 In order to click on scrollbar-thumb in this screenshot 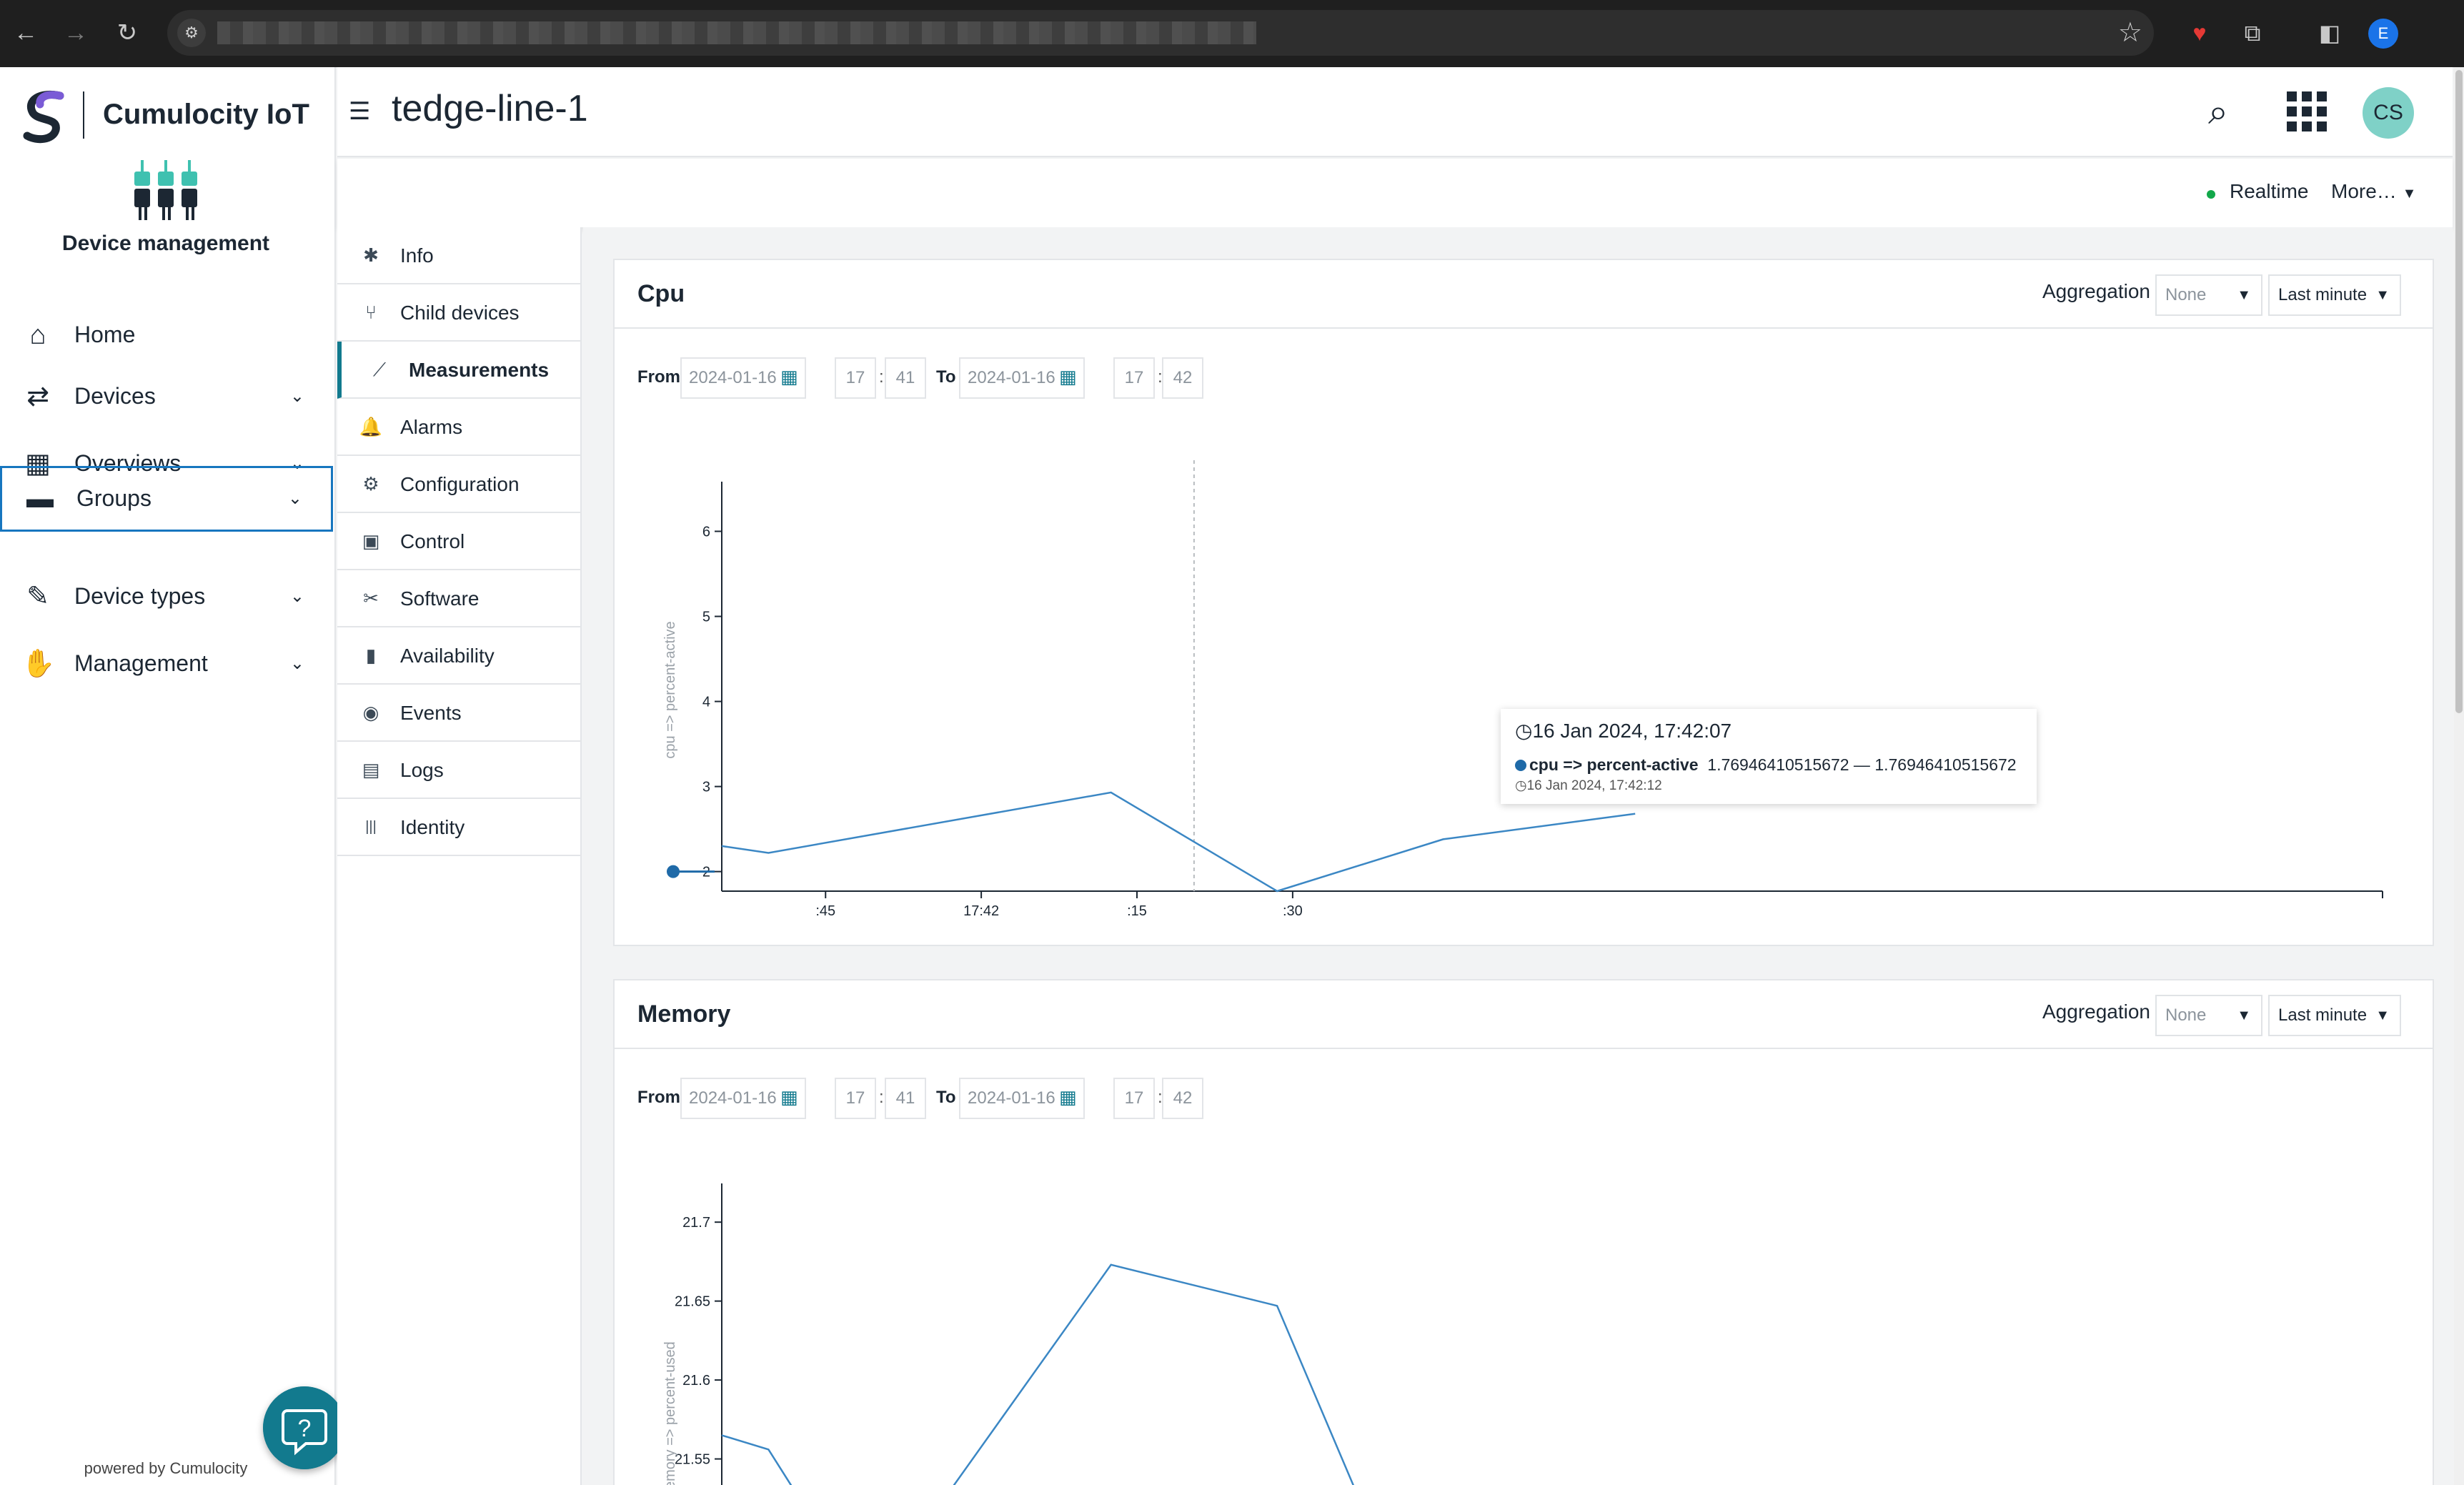, I will do `click(2459, 391)`.